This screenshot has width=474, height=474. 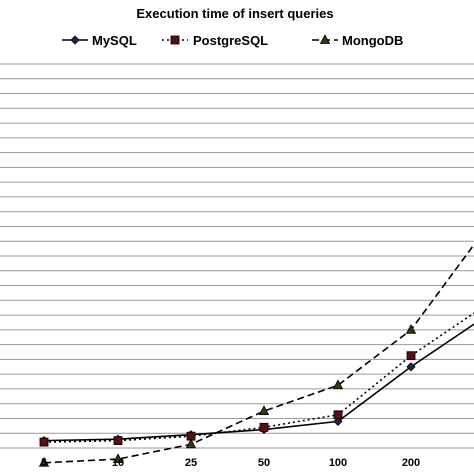 I want to click on legend-item-mongodb: MongoDB, so click(x=357, y=40).